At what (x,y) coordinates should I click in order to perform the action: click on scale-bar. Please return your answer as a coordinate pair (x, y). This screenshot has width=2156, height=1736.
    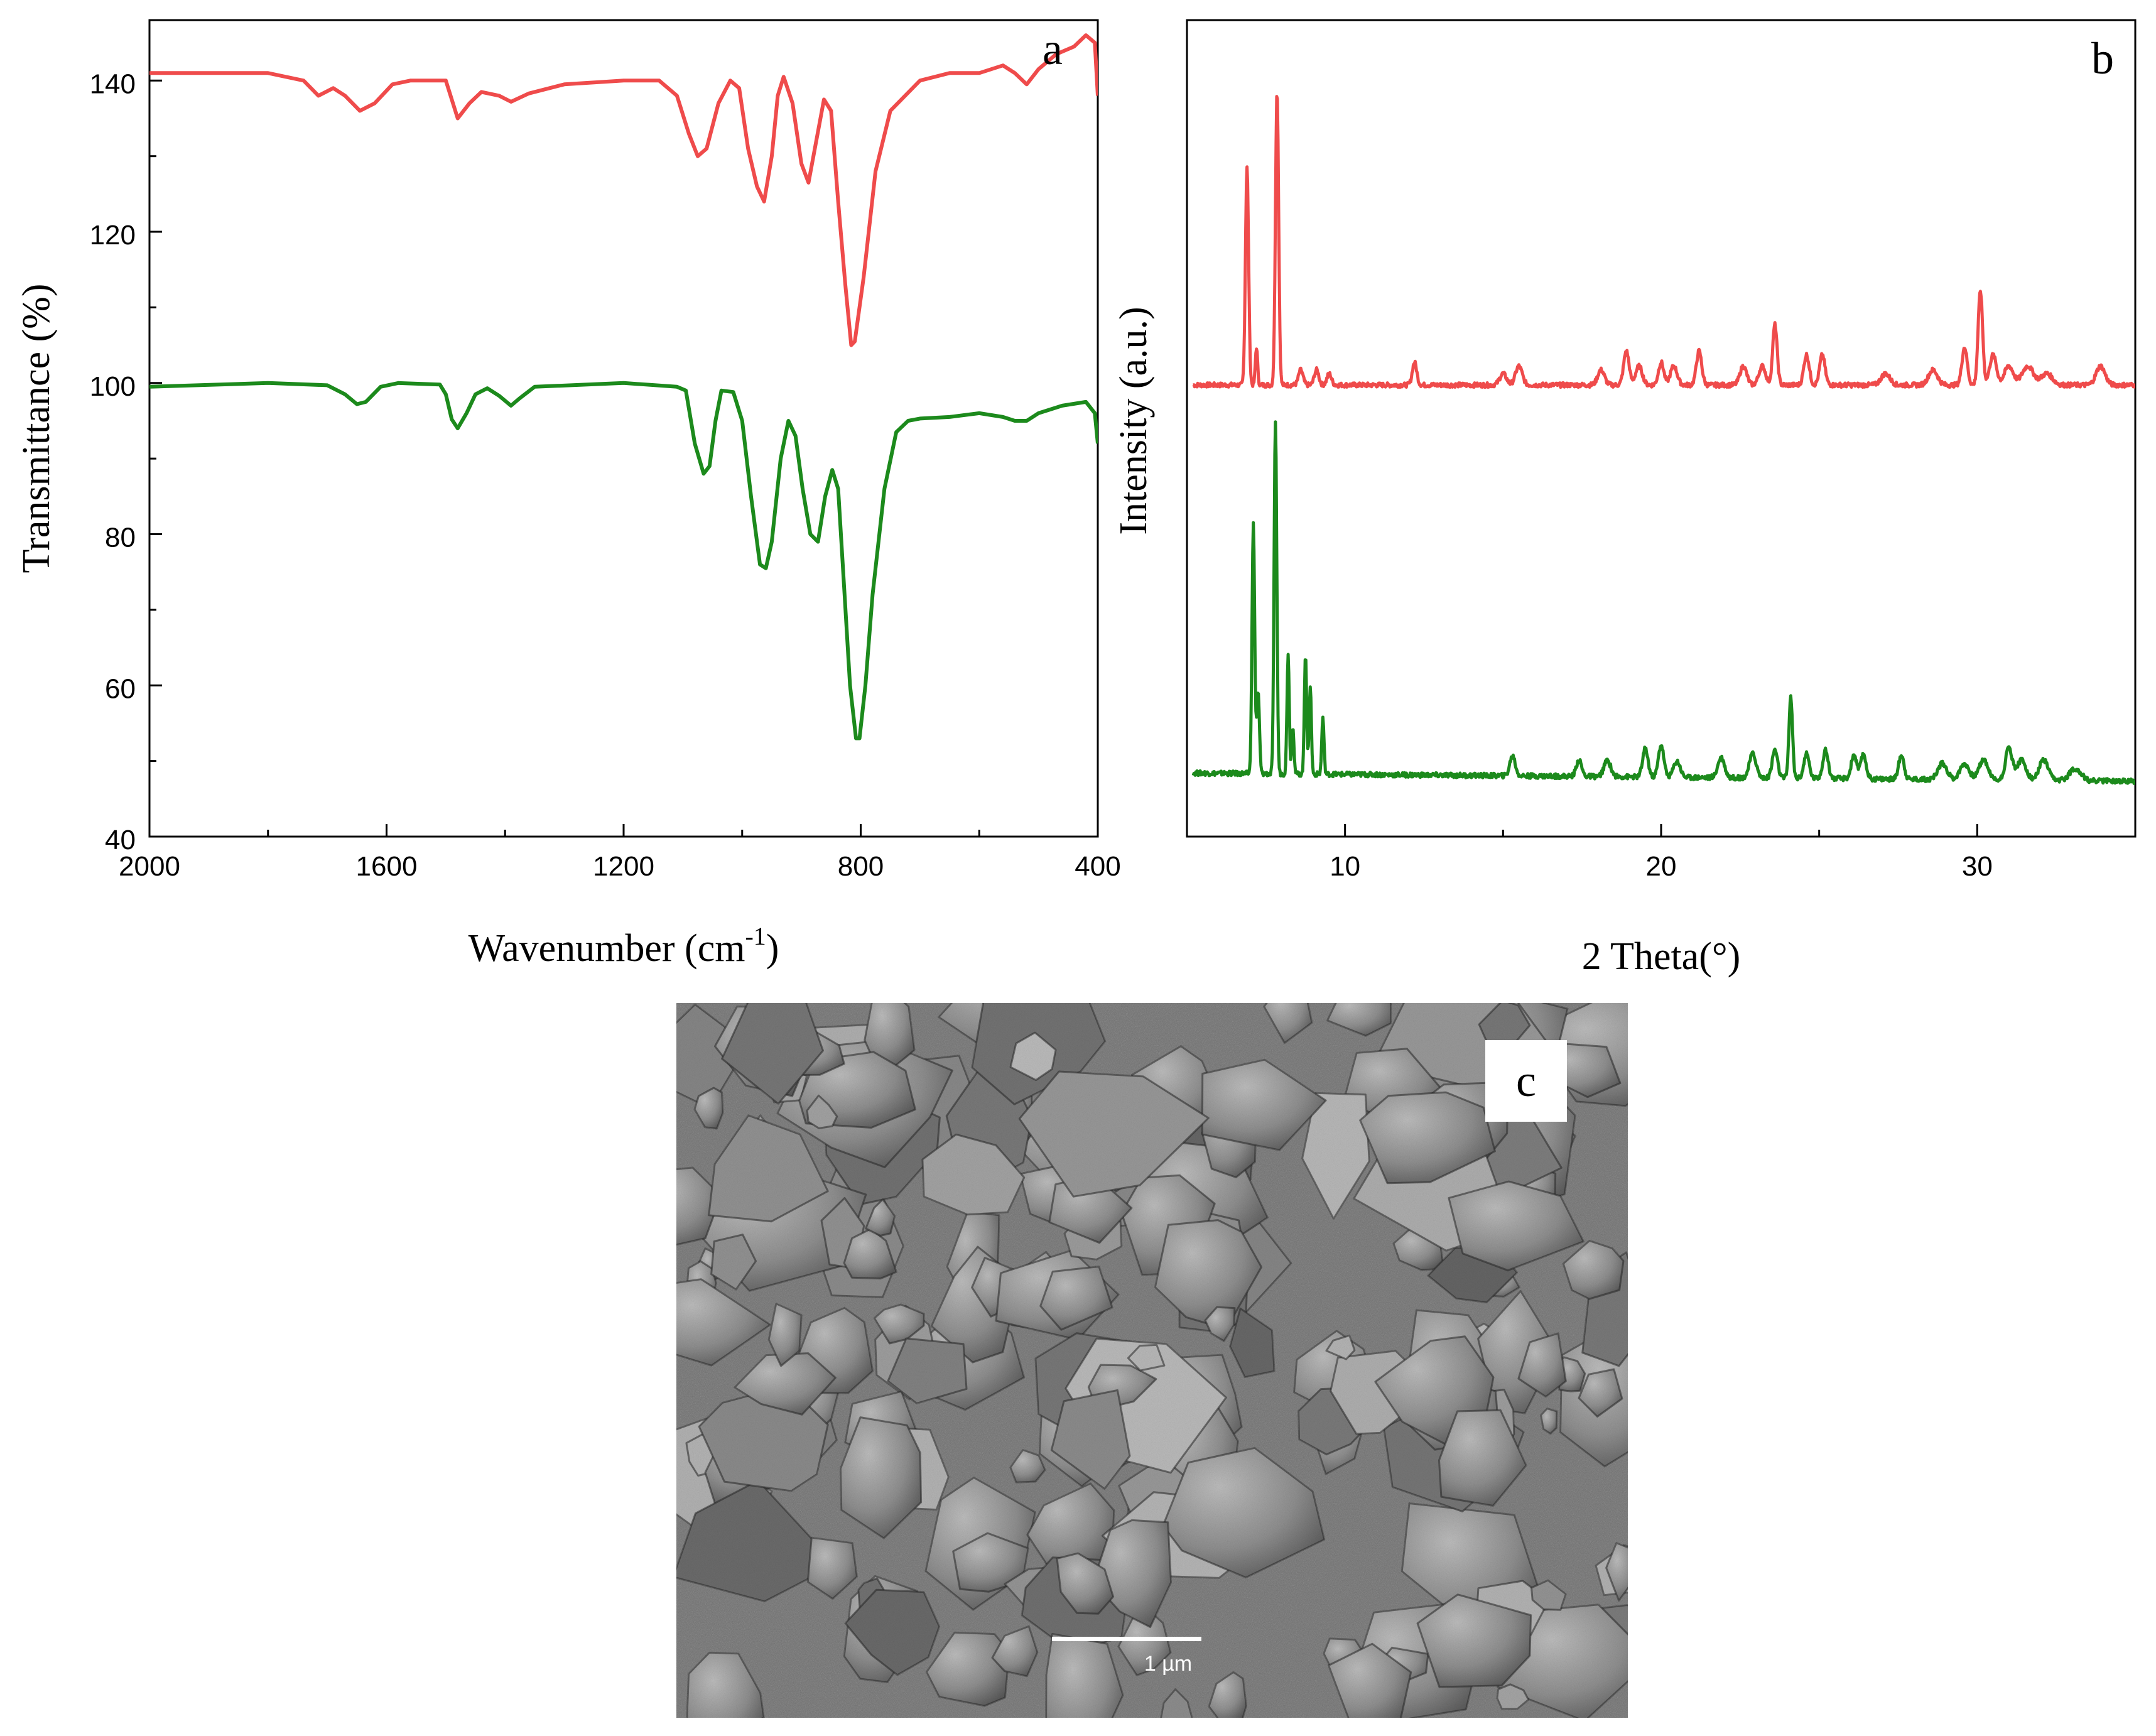
    Looking at the image, I should click on (1126, 1639).